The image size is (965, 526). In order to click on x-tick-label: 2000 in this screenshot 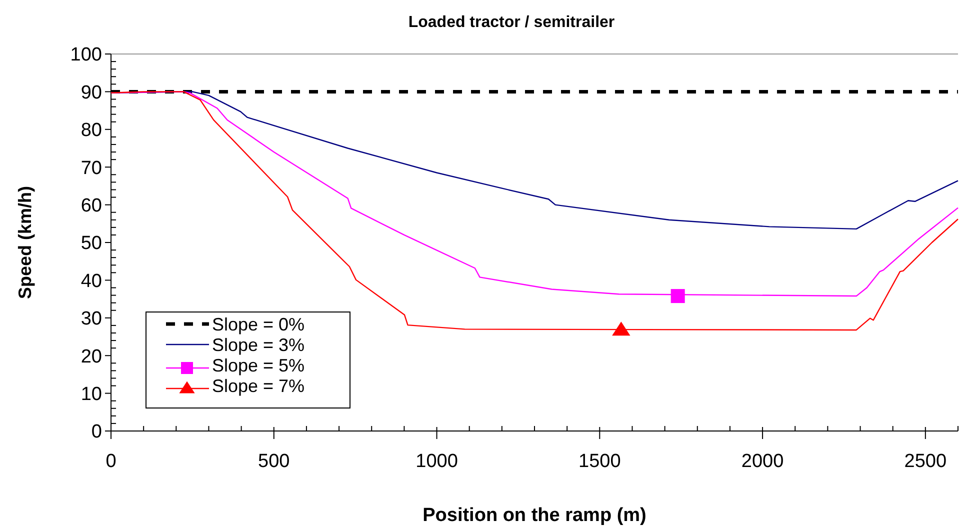, I will do `click(762, 461)`.